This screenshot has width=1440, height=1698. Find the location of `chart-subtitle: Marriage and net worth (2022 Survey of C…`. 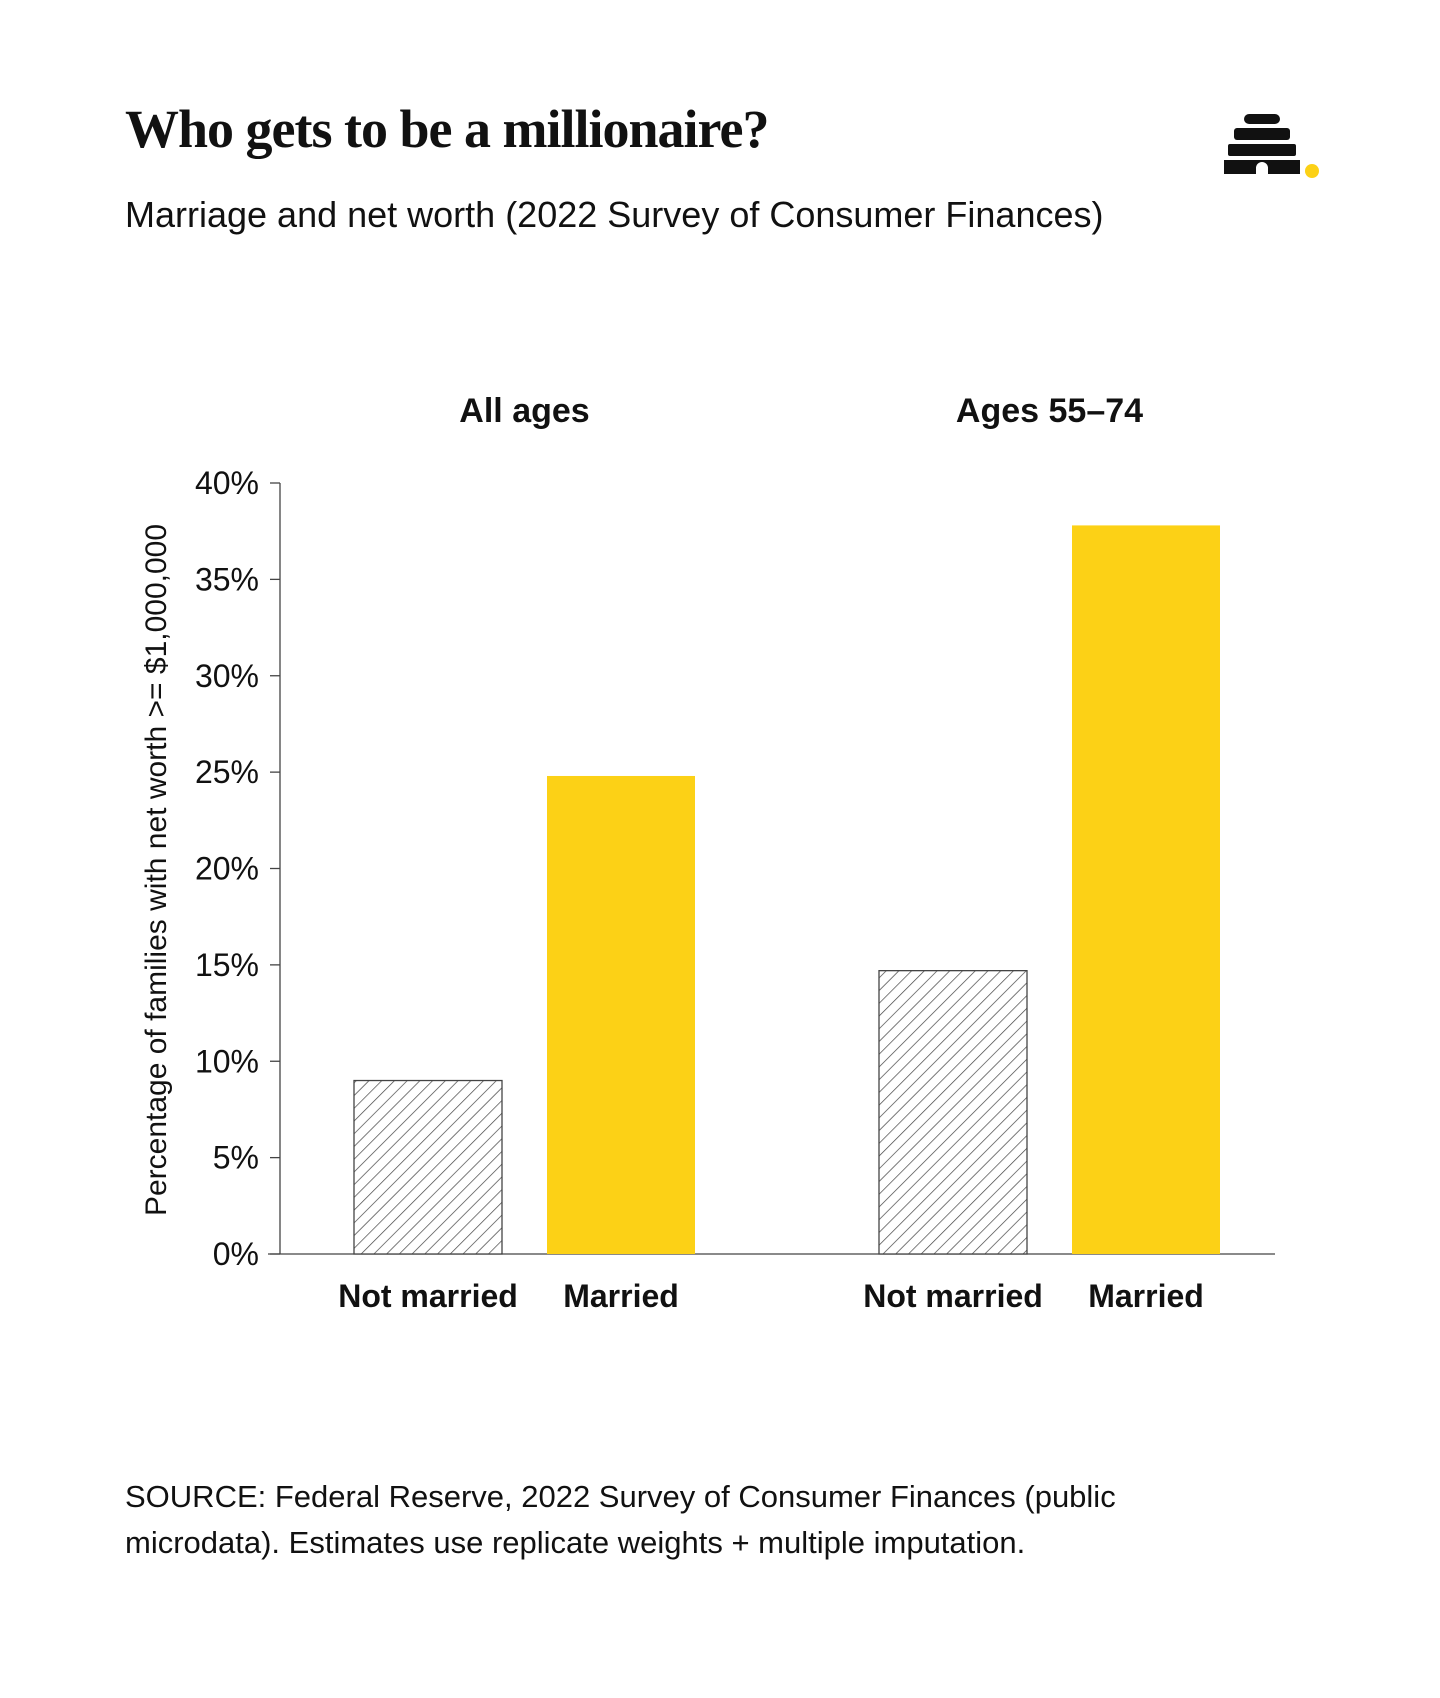

chart-subtitle: Marriage and net worth (2022 Survey of C… is located at coordinates (614, 214).